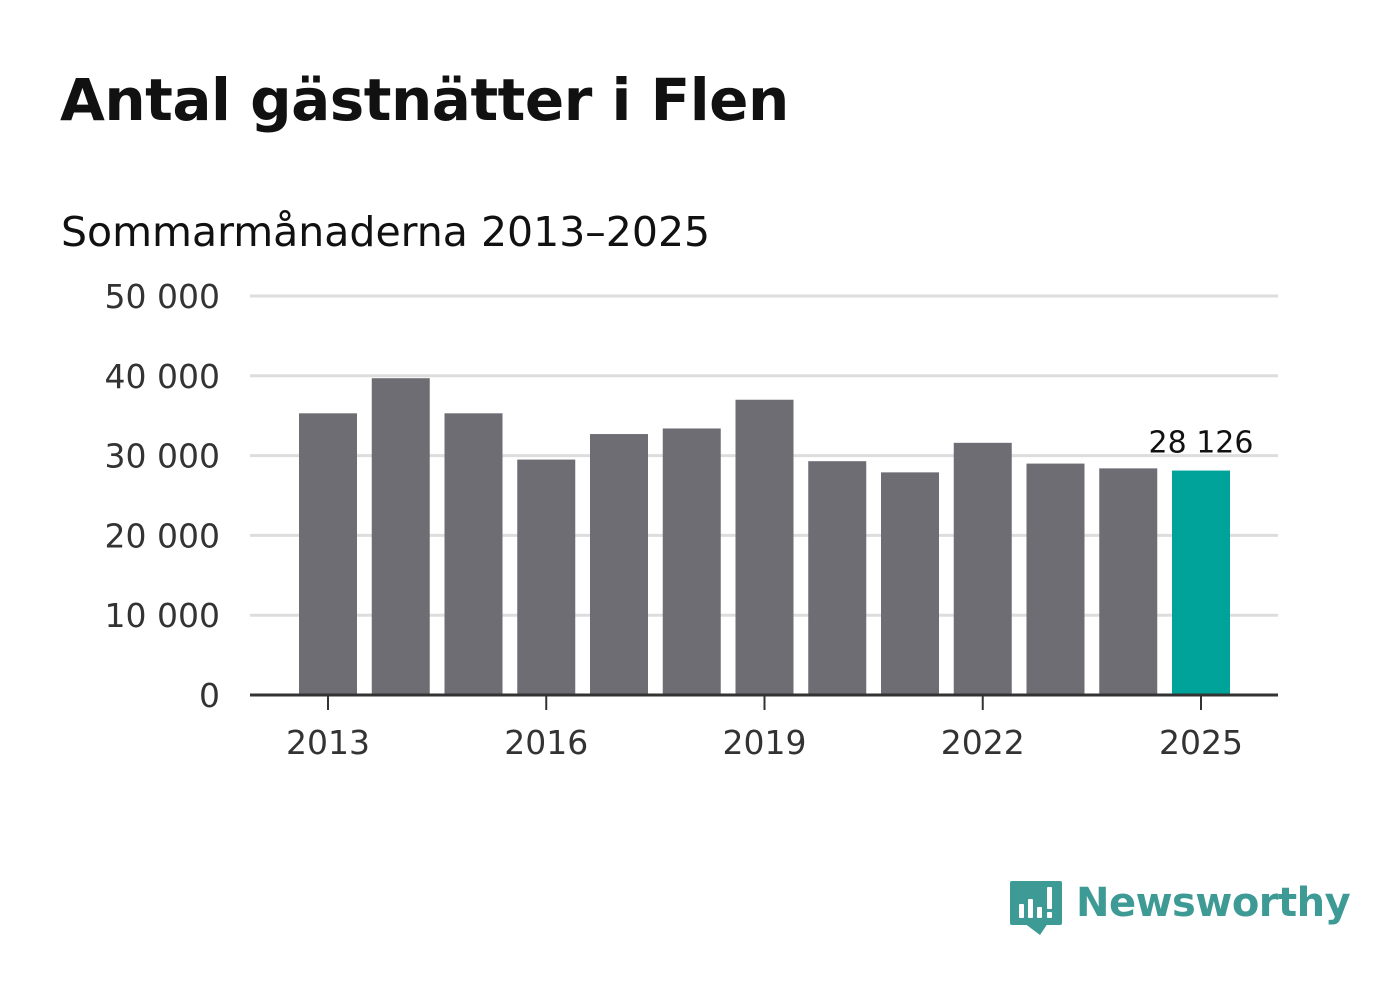 Image resolution: width=1382 pixels, height=999 pixels. I want to click on bar-2015, so click(473, 554).